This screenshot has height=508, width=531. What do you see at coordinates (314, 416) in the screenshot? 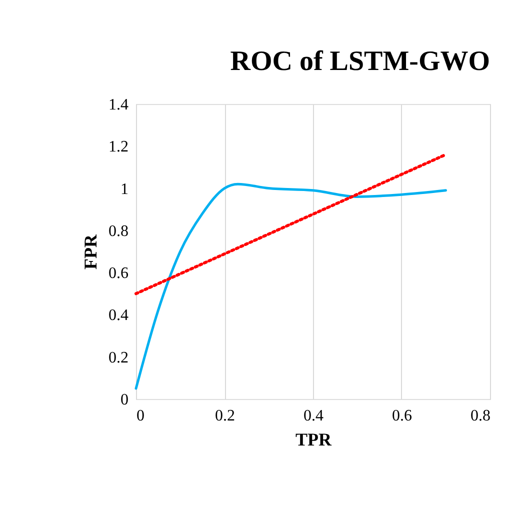
I see `x-tick-label: 0.4` at bounding box center [314, 416].